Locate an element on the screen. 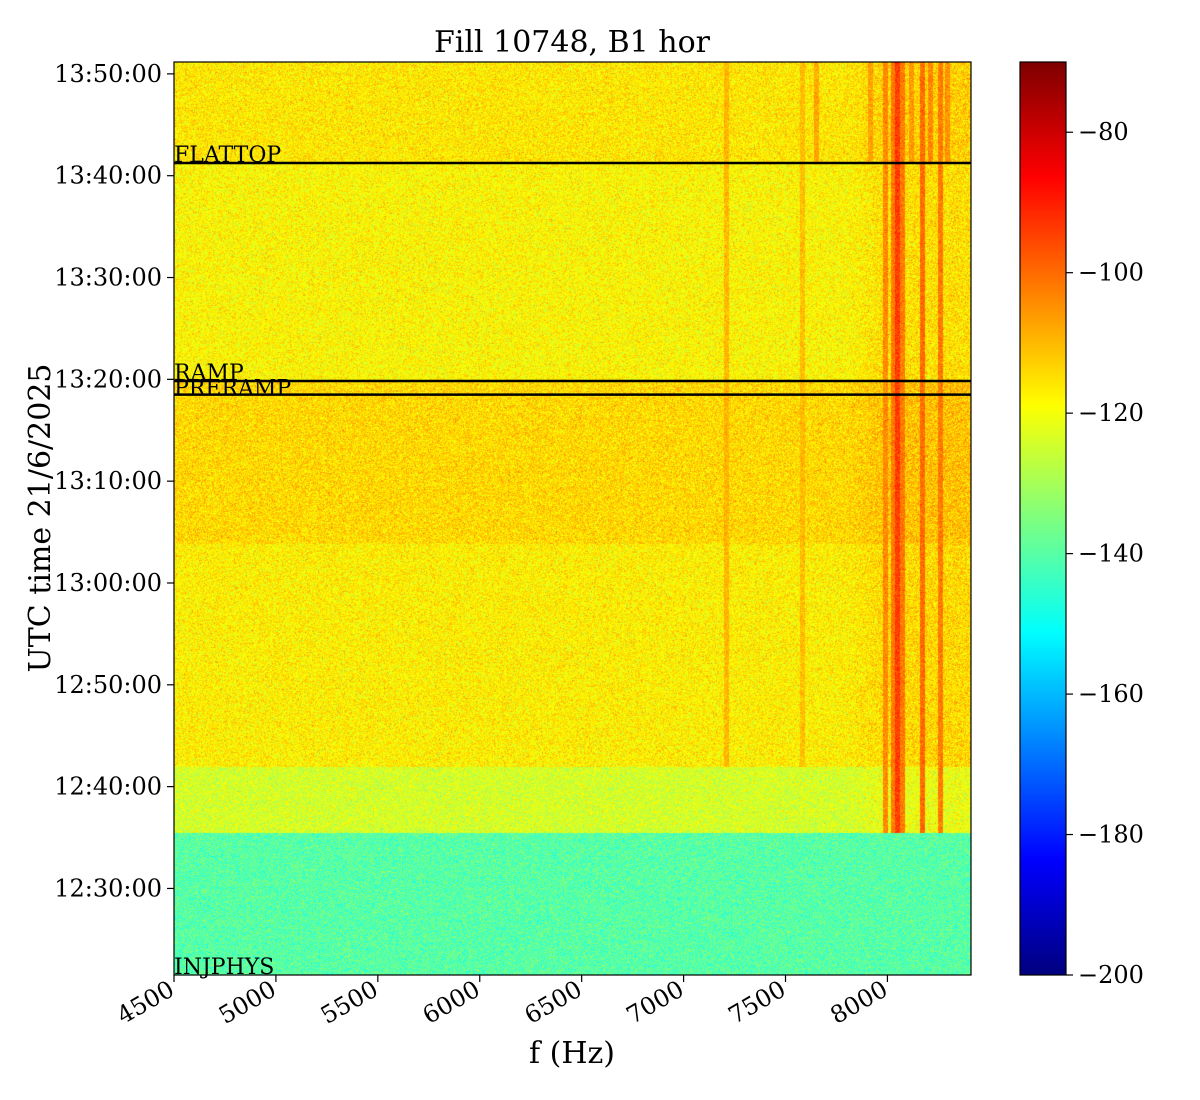  y-axis-label: UTC time 21/6/2025 is located at coordinates (40, 518).